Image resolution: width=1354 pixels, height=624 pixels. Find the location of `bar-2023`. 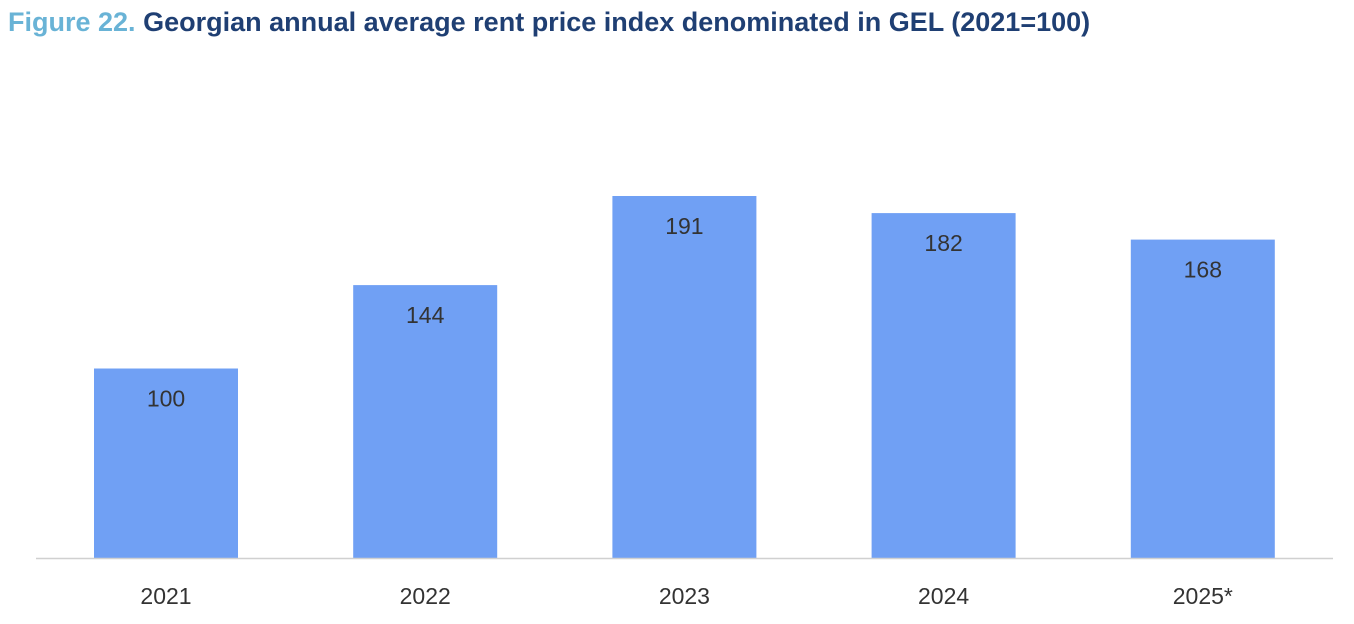

bar-2023 is located at coordinates (684, 377).